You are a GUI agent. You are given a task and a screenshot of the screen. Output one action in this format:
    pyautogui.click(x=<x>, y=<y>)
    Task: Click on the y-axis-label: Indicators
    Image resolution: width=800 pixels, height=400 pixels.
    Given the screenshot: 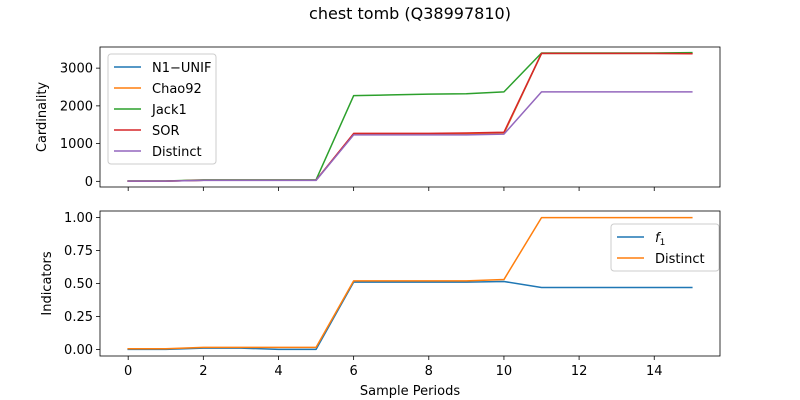 What is the action you would take?
    pyautogui.click(x=47, y=283)
    